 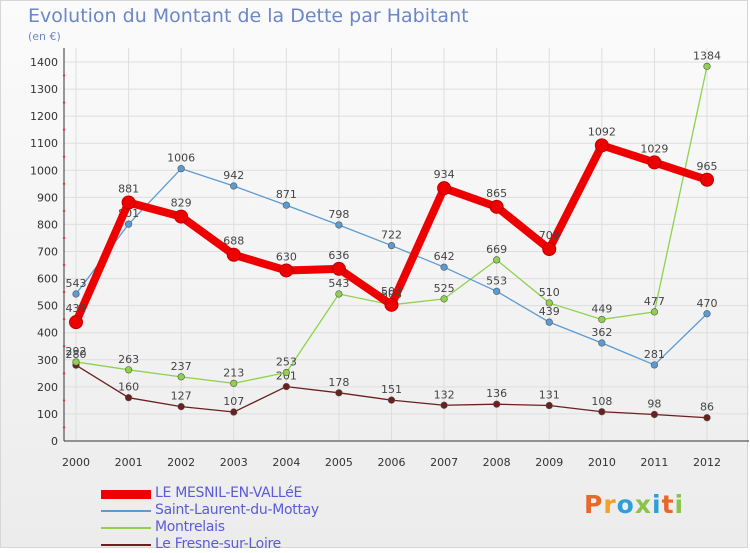 I want to click on y-tick-label: 1000, so click(x=44, y=170).